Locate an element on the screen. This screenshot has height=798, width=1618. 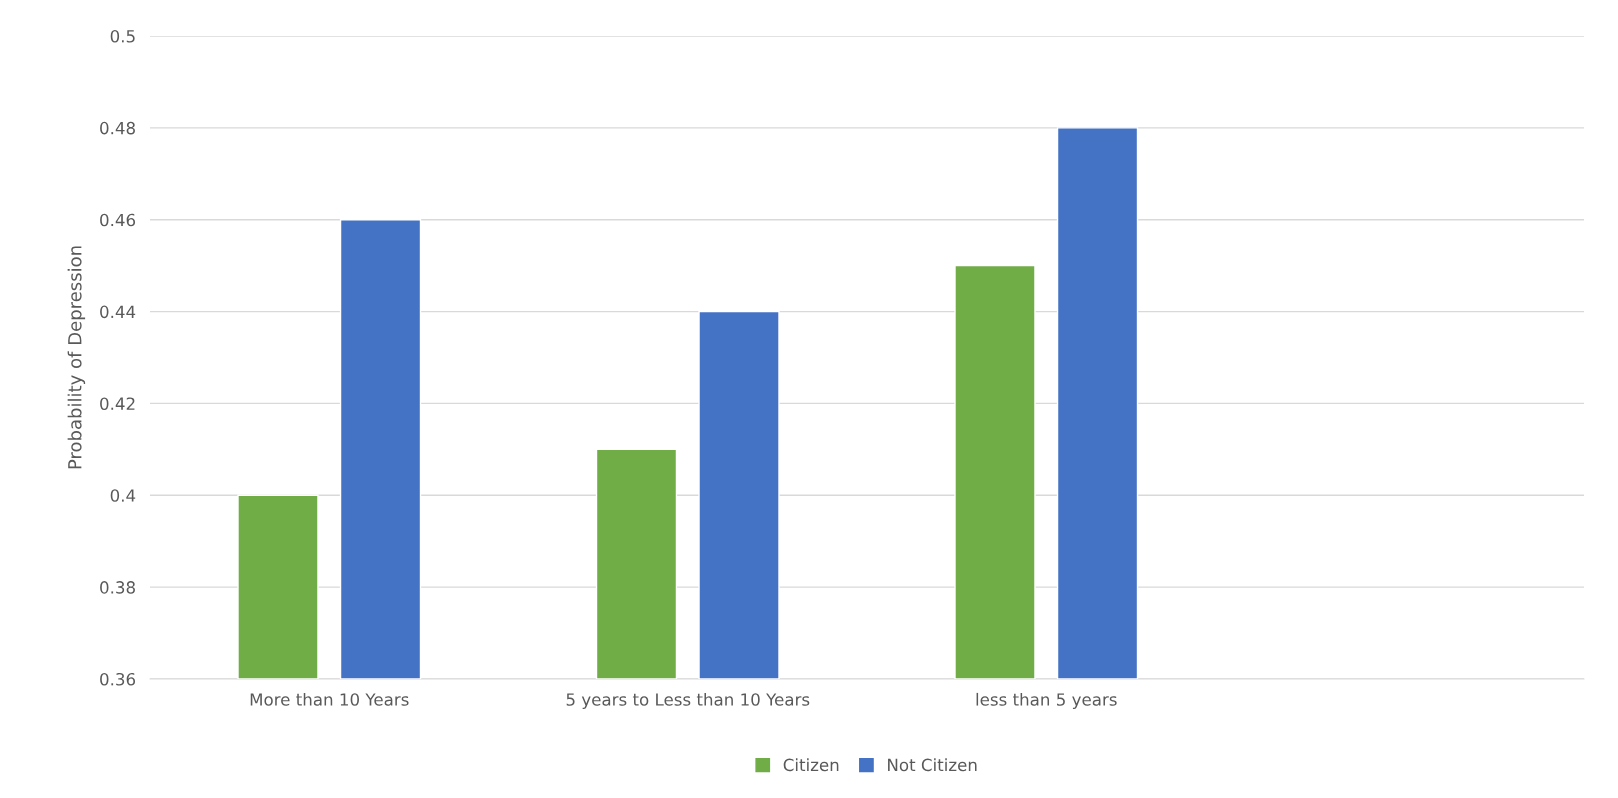
y-tick-label: 0.48 is located at coordinates (117, 128).